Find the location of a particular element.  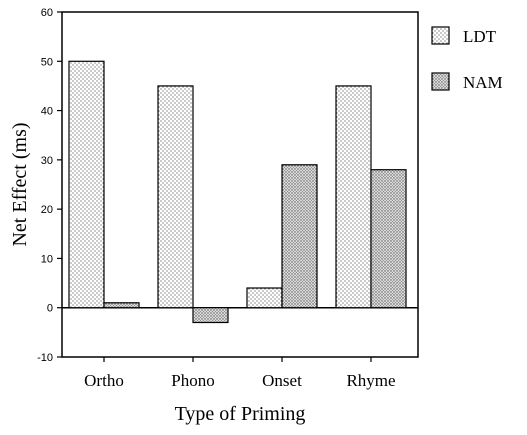

legend-label-nam: NAM is located at coordinates (483, 82).